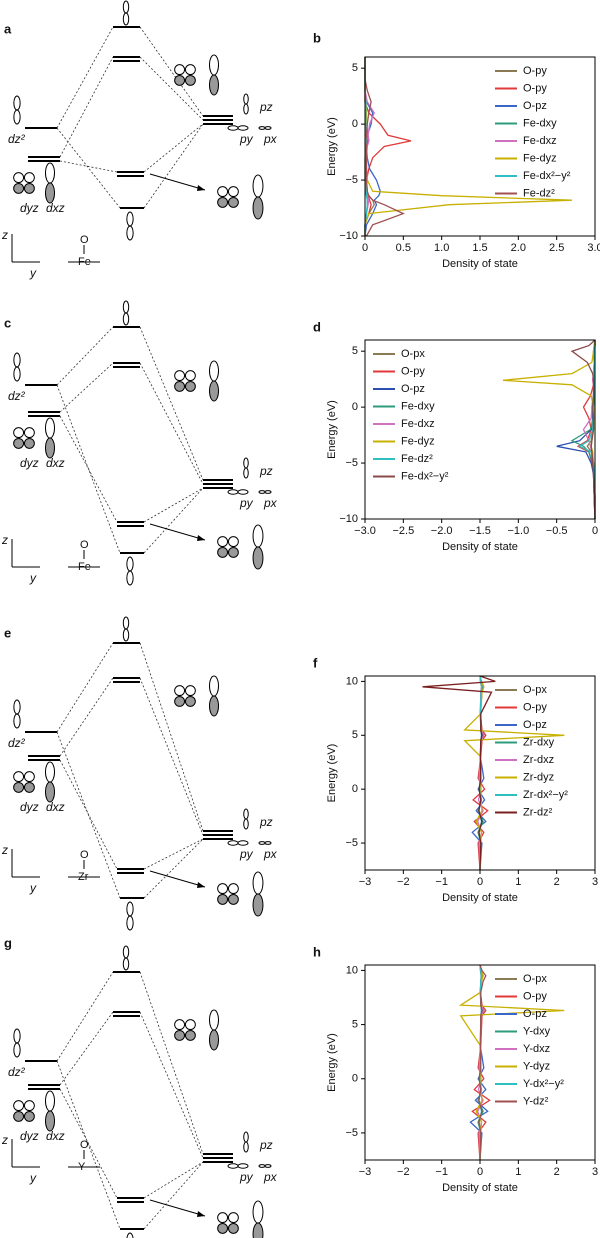 This screenshot has height=1238, width=600. I want to click on x-tick-label: −3, so click(365, 1172).